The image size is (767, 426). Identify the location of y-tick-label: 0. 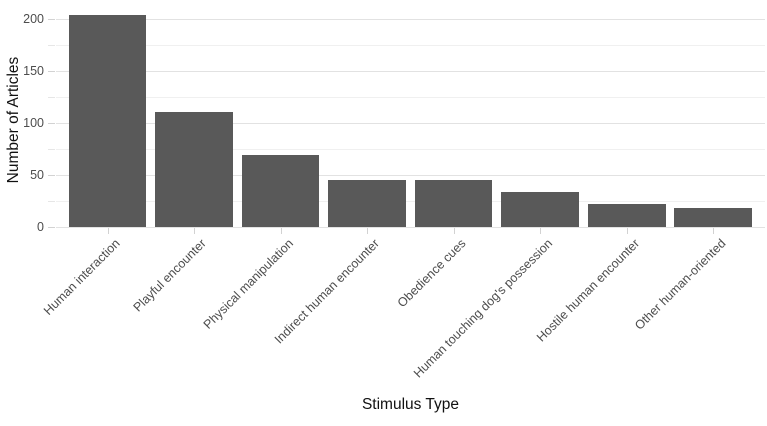
(40, 227).